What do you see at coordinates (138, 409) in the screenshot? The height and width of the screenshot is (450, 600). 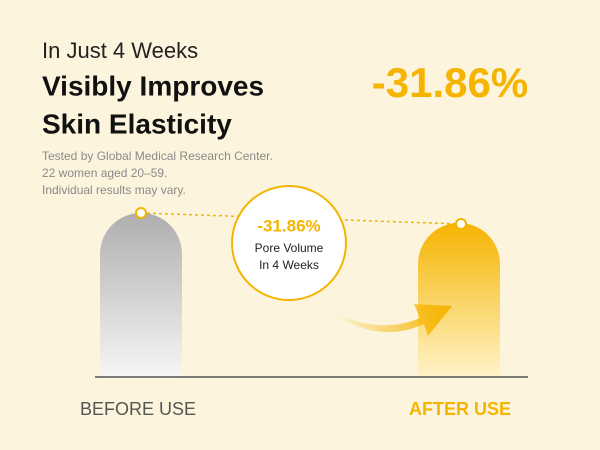 I see `before-label: BEFORE USE` at bounding box center [138, 409].